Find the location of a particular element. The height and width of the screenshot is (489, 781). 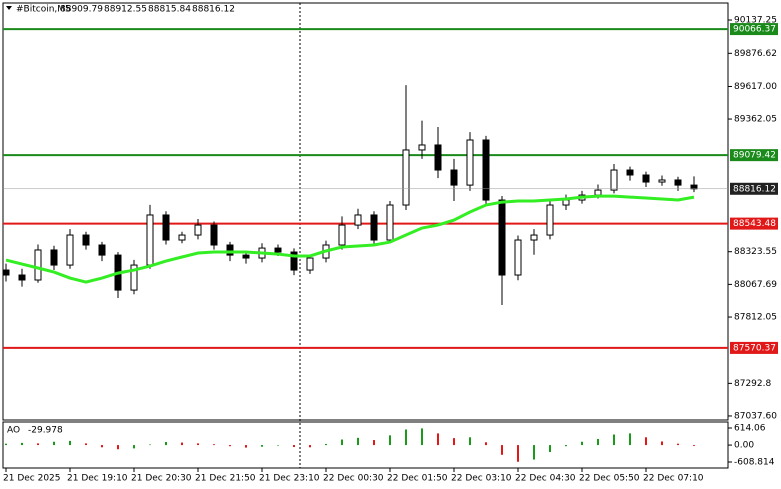

header-open: 88909.79 is located at coordinates (81, 10).